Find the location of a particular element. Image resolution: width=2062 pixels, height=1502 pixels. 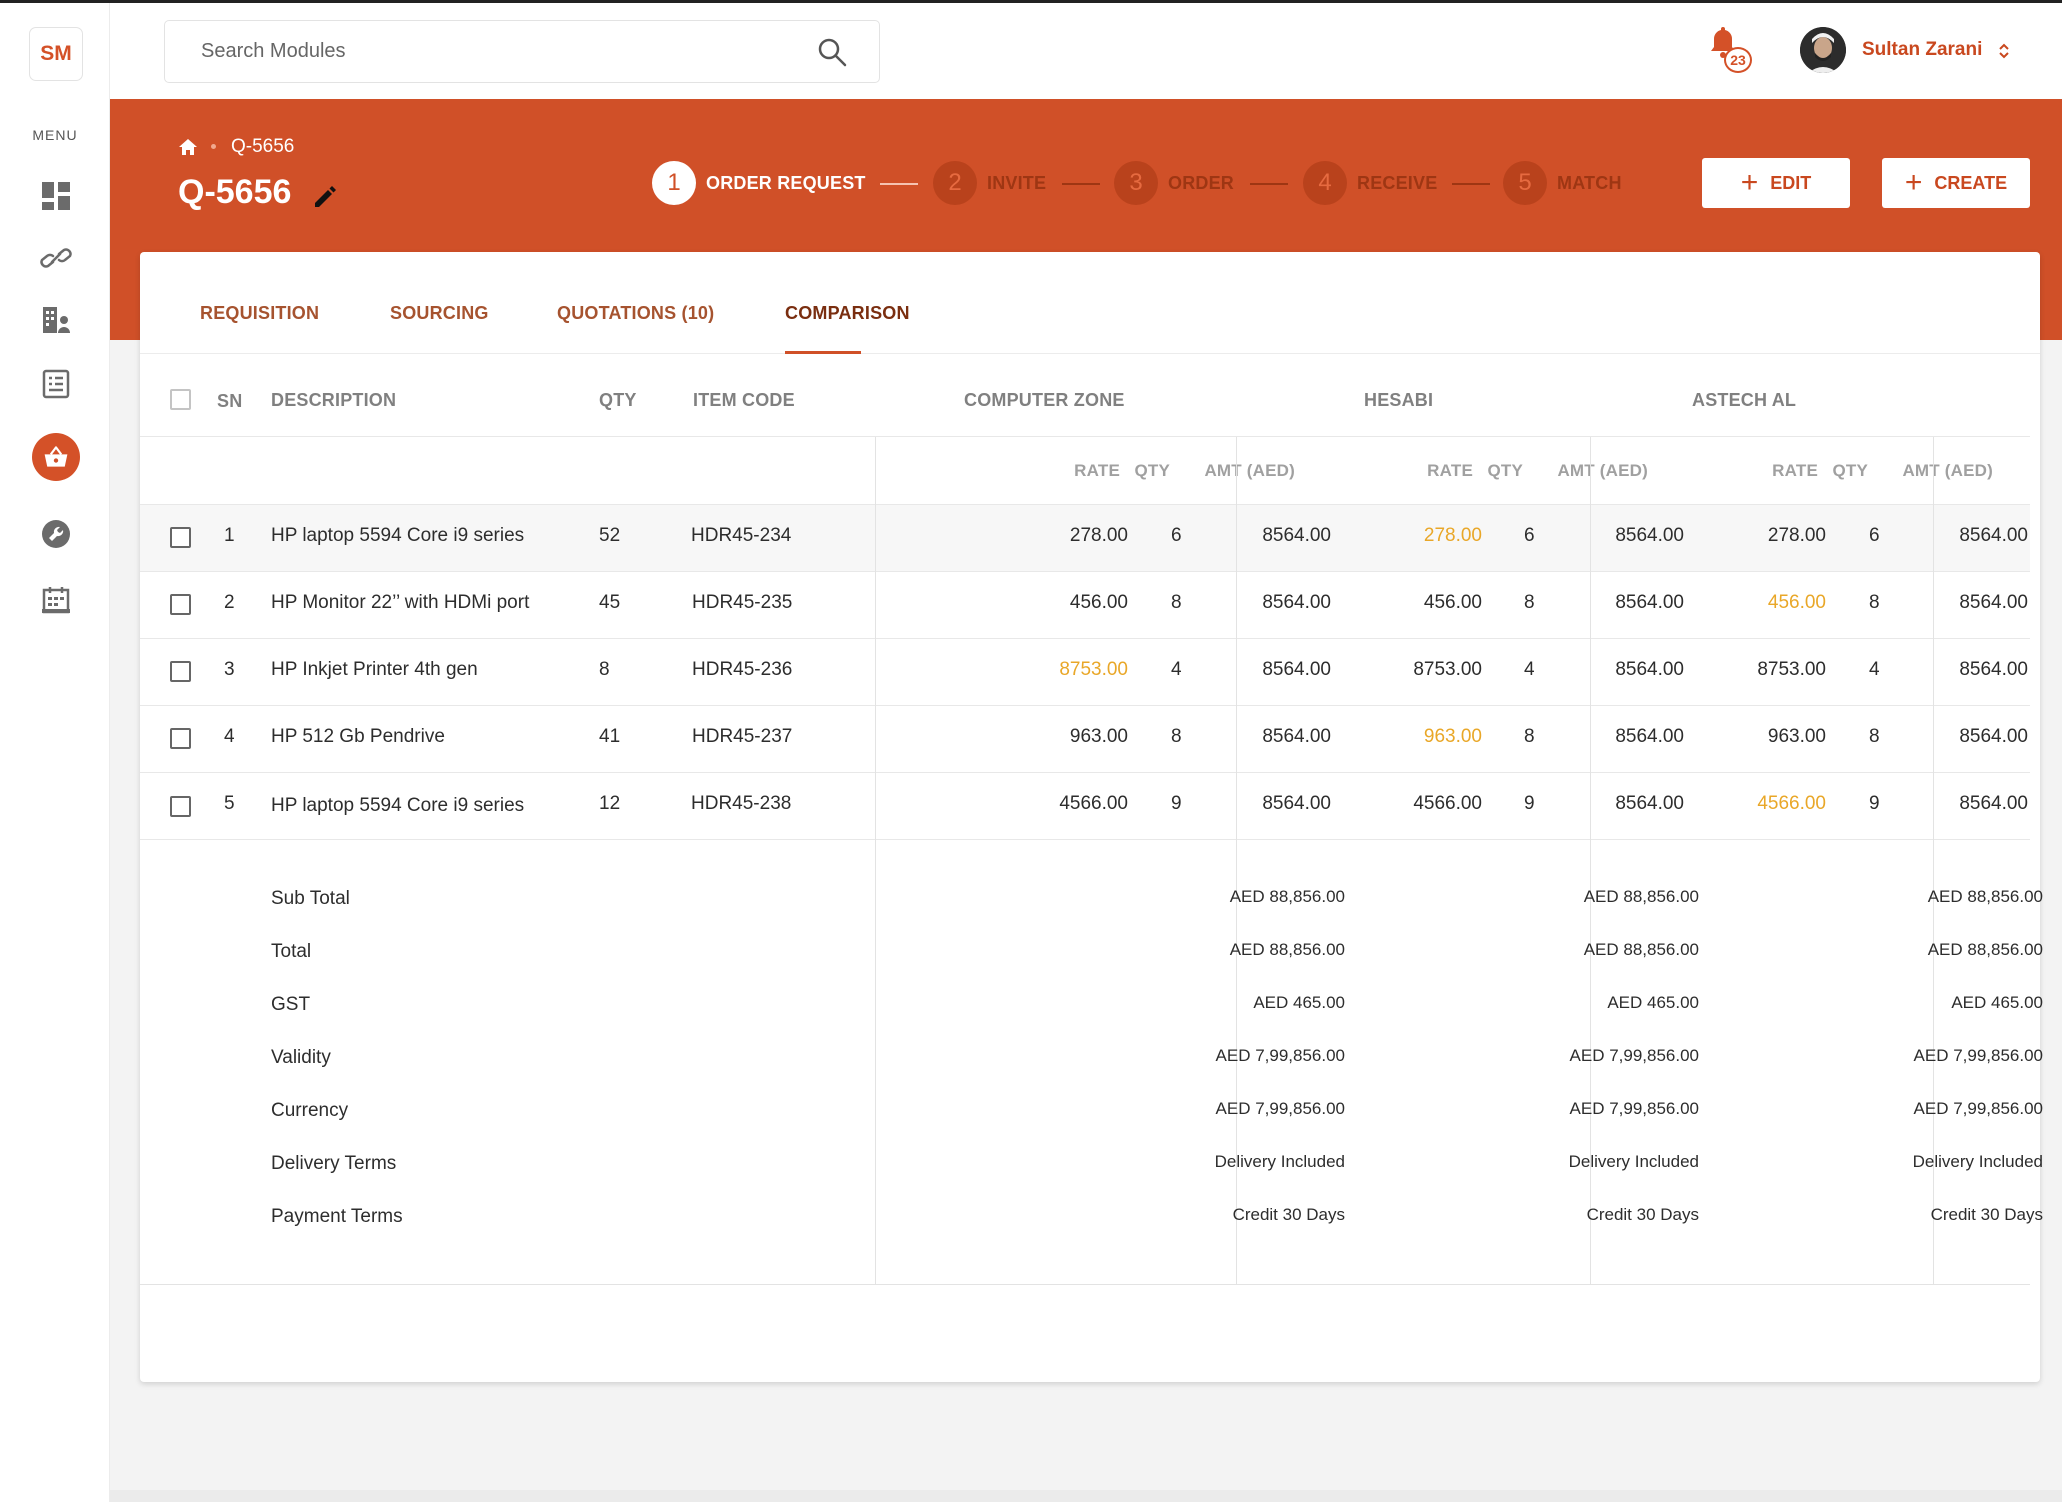

pencil-icon is located at coordinates (325, 196).